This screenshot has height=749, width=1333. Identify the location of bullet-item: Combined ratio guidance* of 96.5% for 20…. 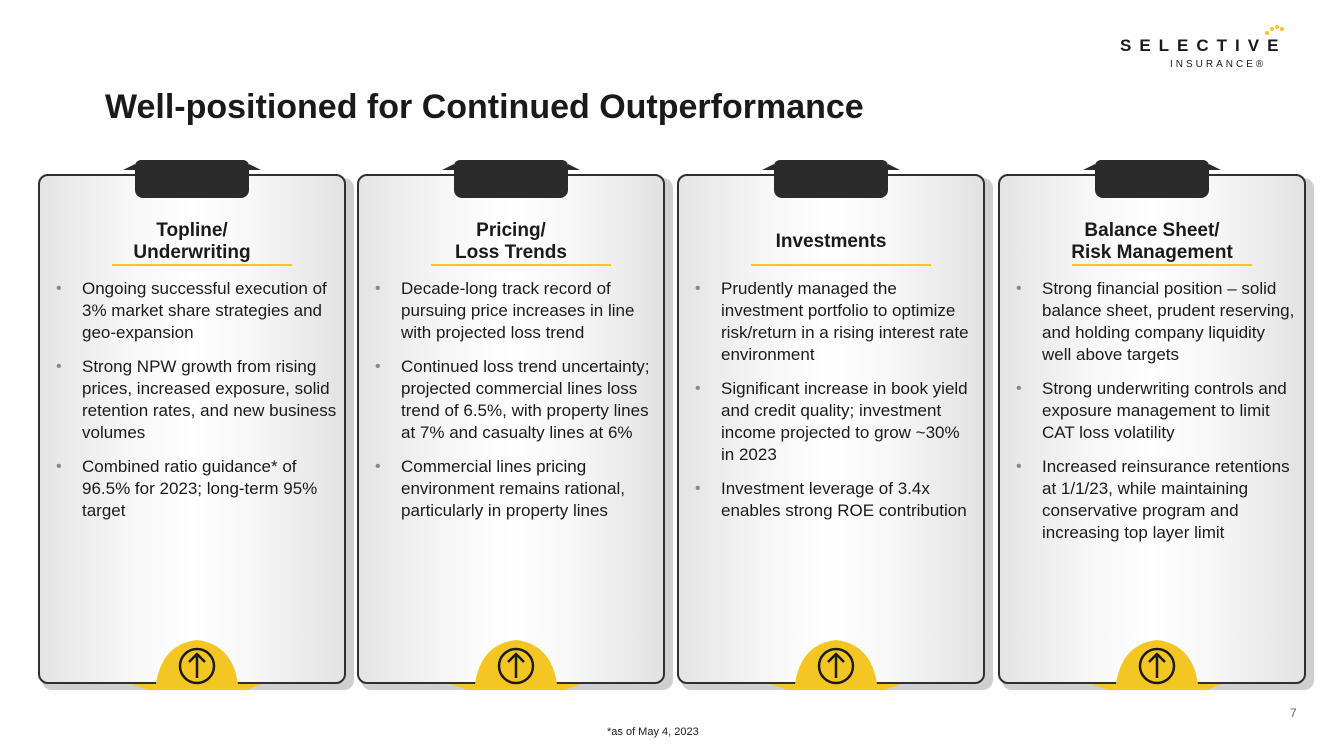
(197, 489).